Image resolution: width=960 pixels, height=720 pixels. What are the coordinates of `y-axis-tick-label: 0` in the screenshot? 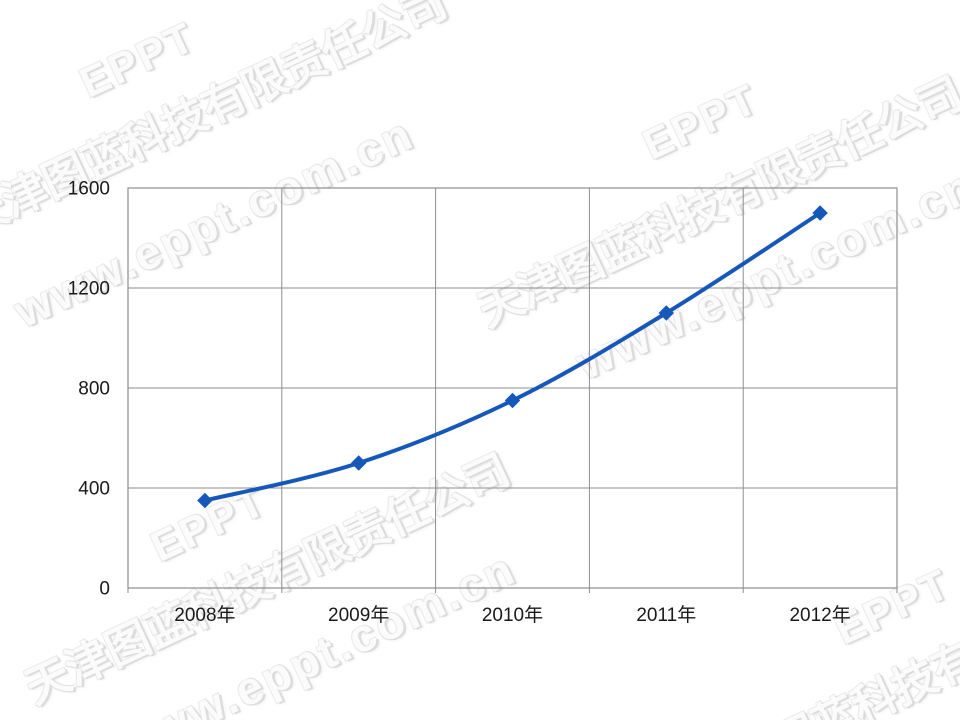 It's located at (104, 589).